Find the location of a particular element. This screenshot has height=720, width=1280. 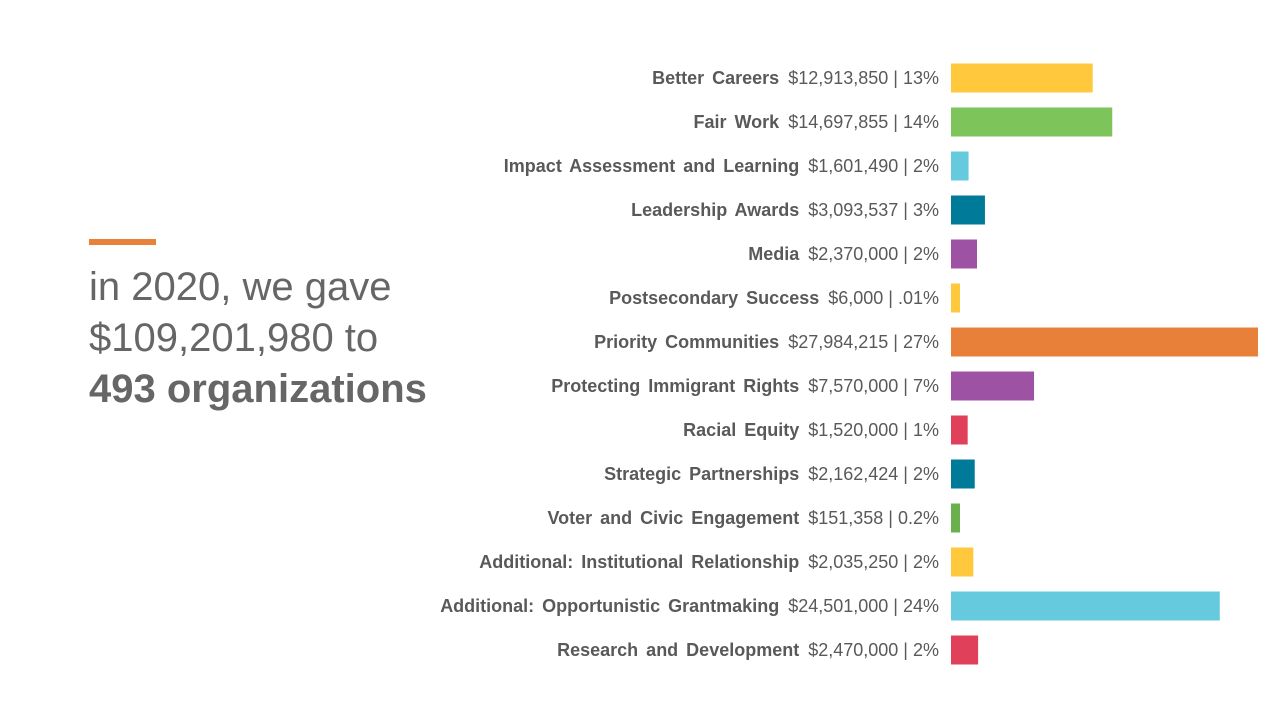

category-label-additional-opportunistic-grantmaking: Additional: Opportunistic Grantmaking is located at coordinates (609, 606).